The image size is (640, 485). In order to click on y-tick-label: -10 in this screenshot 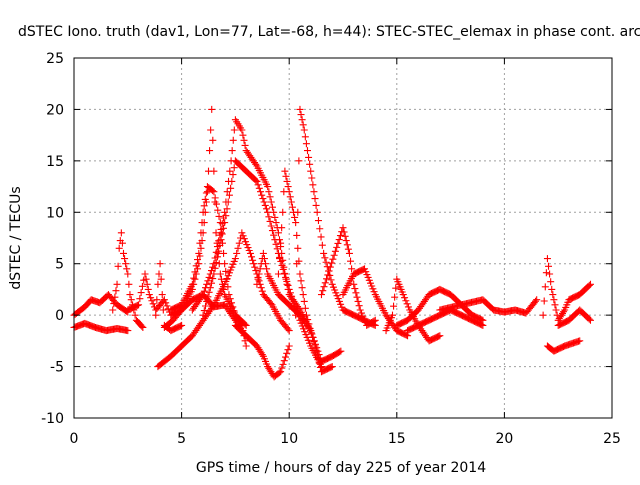, I will do `click(52, 419)`.